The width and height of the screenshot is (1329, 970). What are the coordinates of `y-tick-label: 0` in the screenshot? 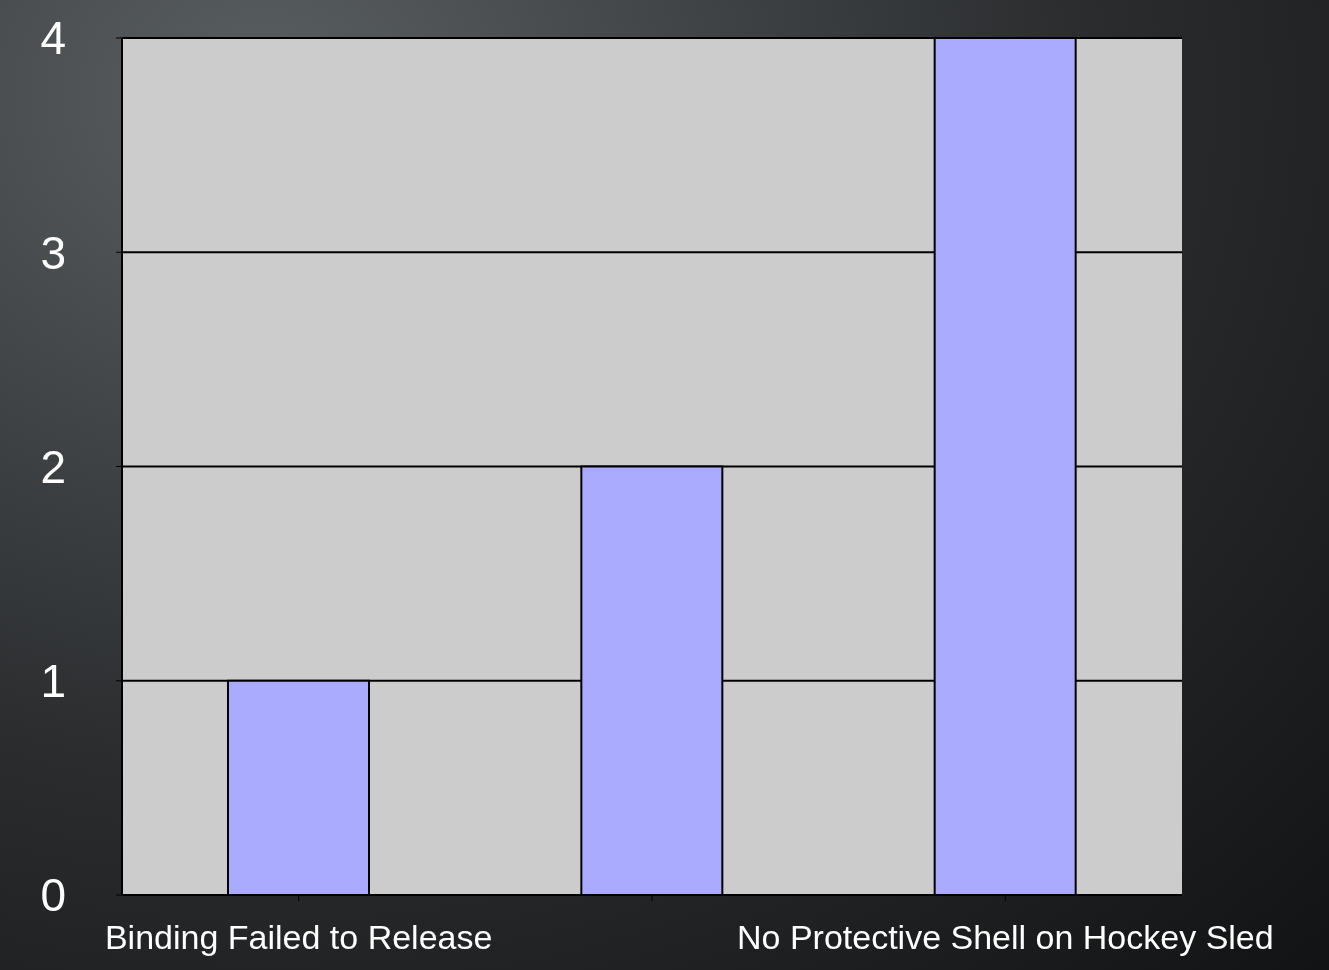 It's located at (53, 895).